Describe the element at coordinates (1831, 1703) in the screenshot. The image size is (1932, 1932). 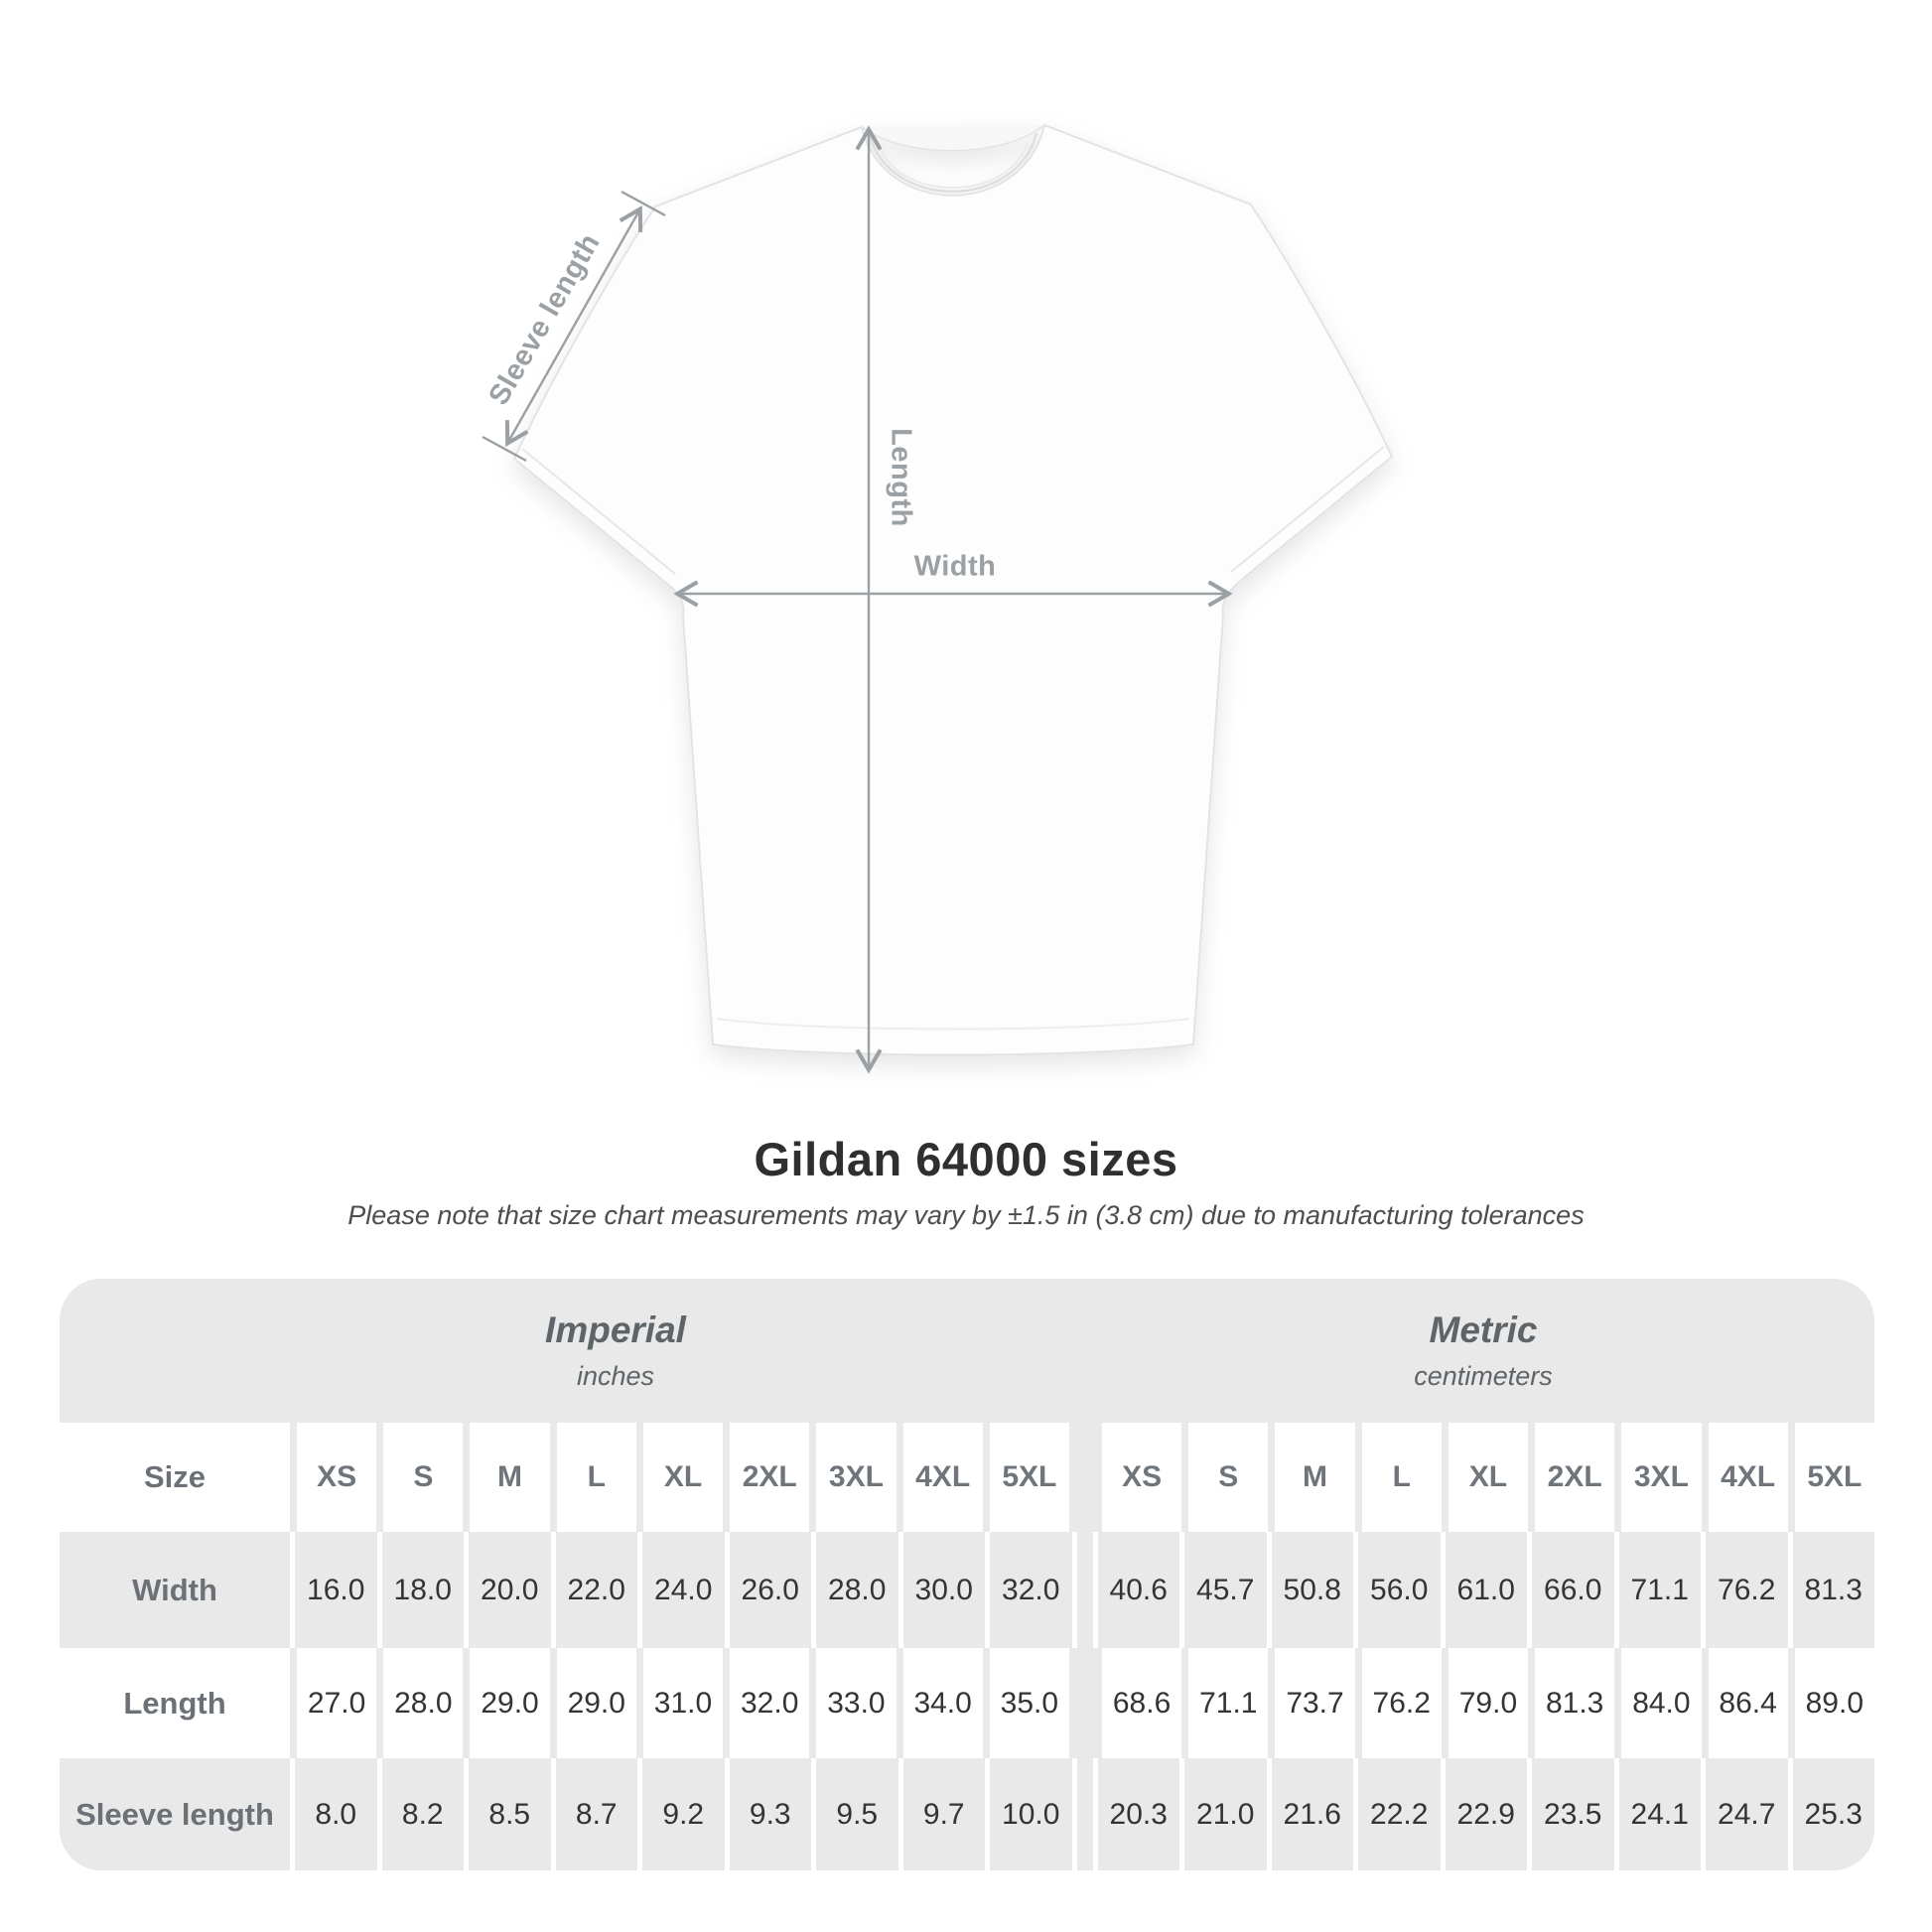
I see `length-metric-value: 89.0` at that location.